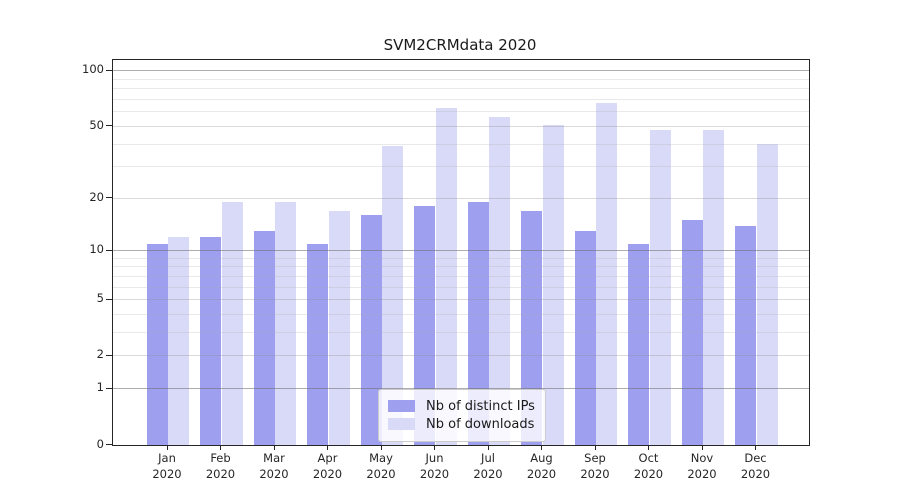 The height and width of the screenshot is (500, 900). What do you see at coordinates (327, 458) in the screenshot?
I see `x-tick-month: Apr` at bounding box center [327, 458].